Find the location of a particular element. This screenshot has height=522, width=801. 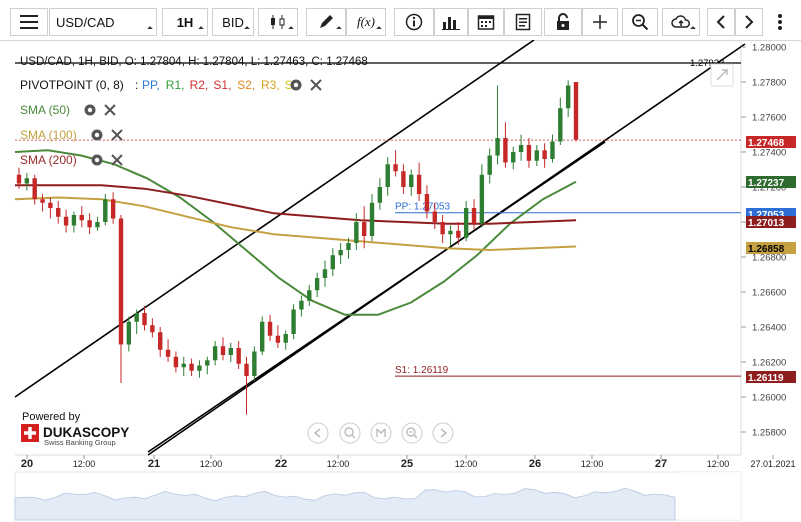

nav-zoom-out-button is located at coordinates (350, 433).